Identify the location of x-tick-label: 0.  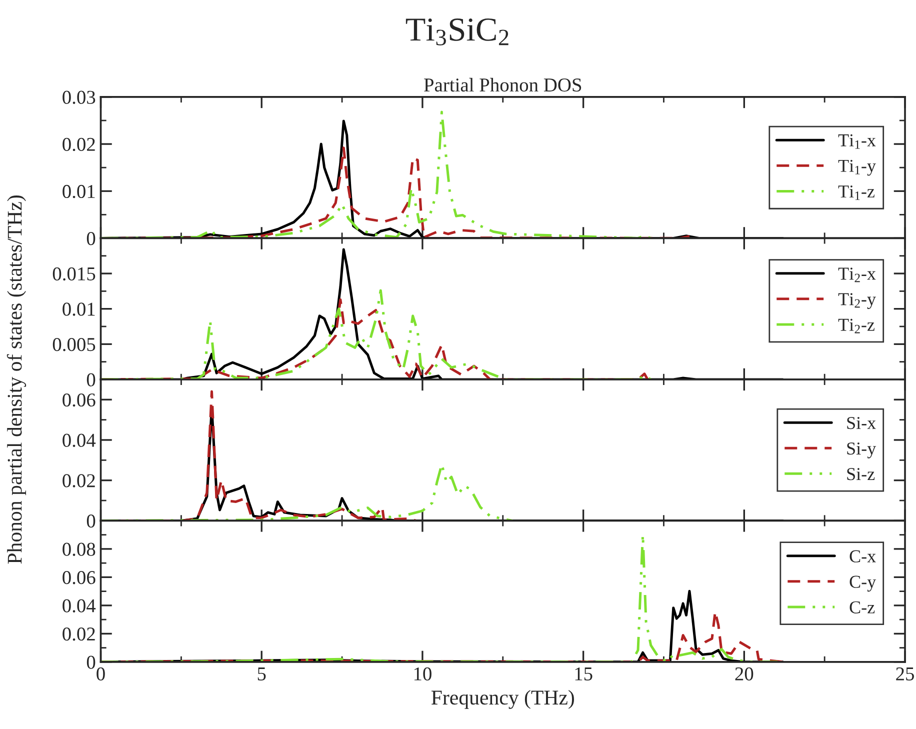
(100, 673).